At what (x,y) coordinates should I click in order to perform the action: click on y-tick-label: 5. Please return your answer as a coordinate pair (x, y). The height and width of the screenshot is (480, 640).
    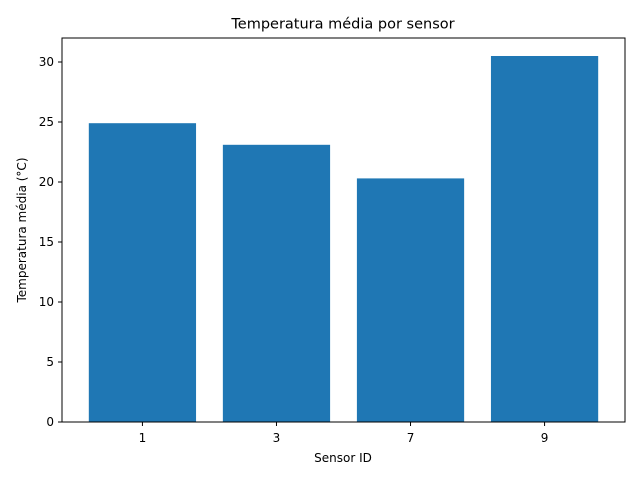
    Looking at the image, I should click on (50, 362).